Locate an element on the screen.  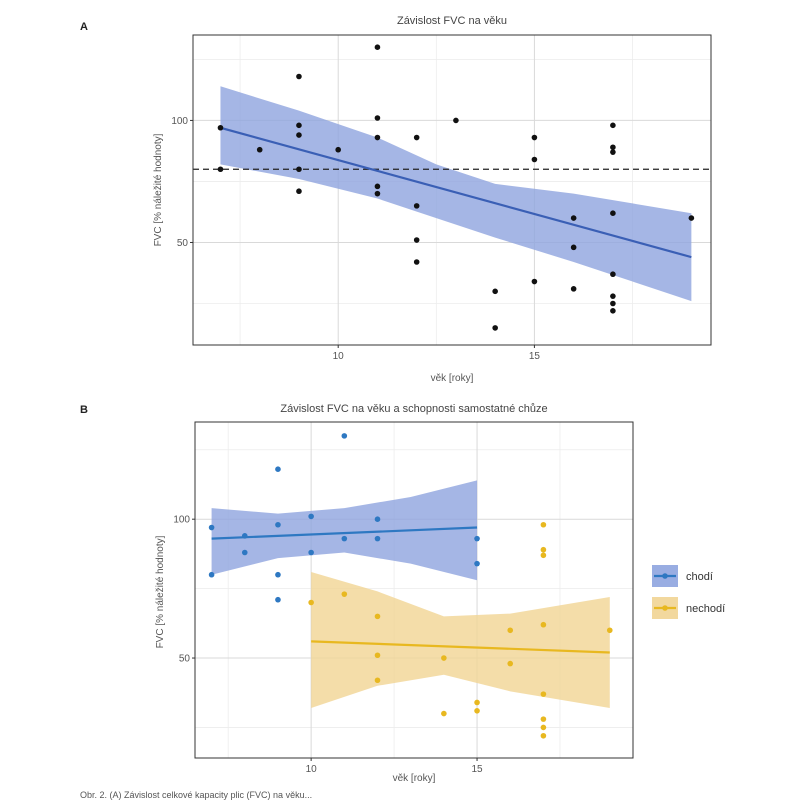
confidence-band-nechodí is located at coordinates (460, 640).